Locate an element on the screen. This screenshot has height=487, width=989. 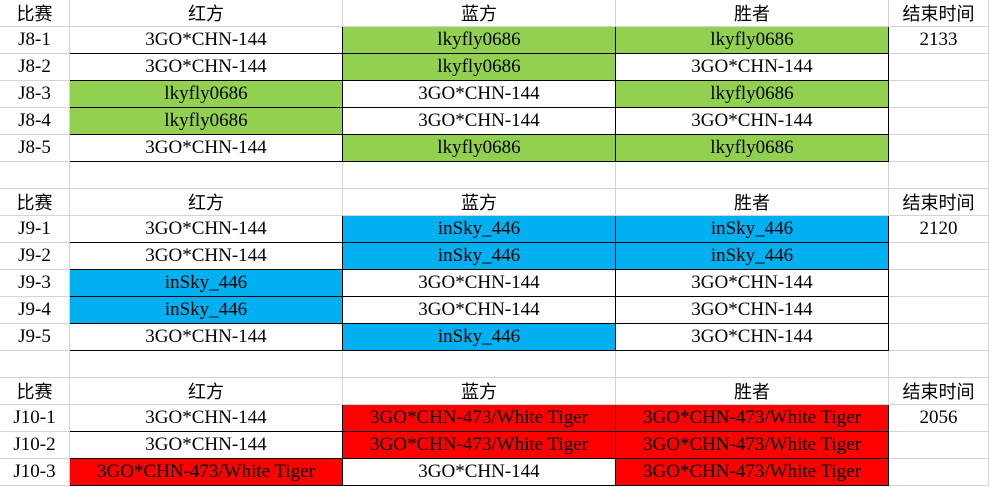
end-time-cell: 2056 is located at coordinates (939, 418).